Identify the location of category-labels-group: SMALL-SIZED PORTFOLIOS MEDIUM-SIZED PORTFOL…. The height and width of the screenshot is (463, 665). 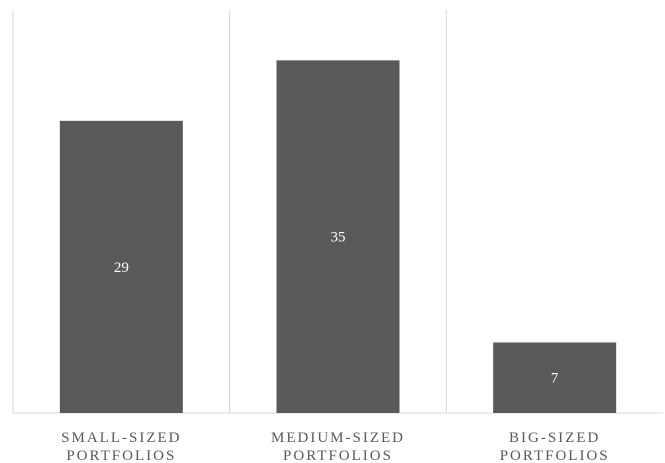
(335, 446).